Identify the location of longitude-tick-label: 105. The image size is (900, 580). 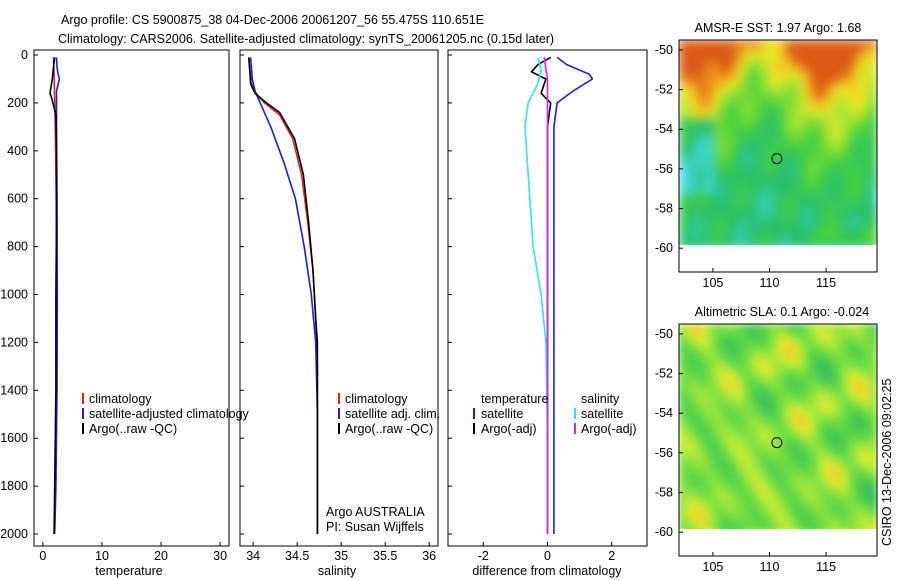
(713, 567).